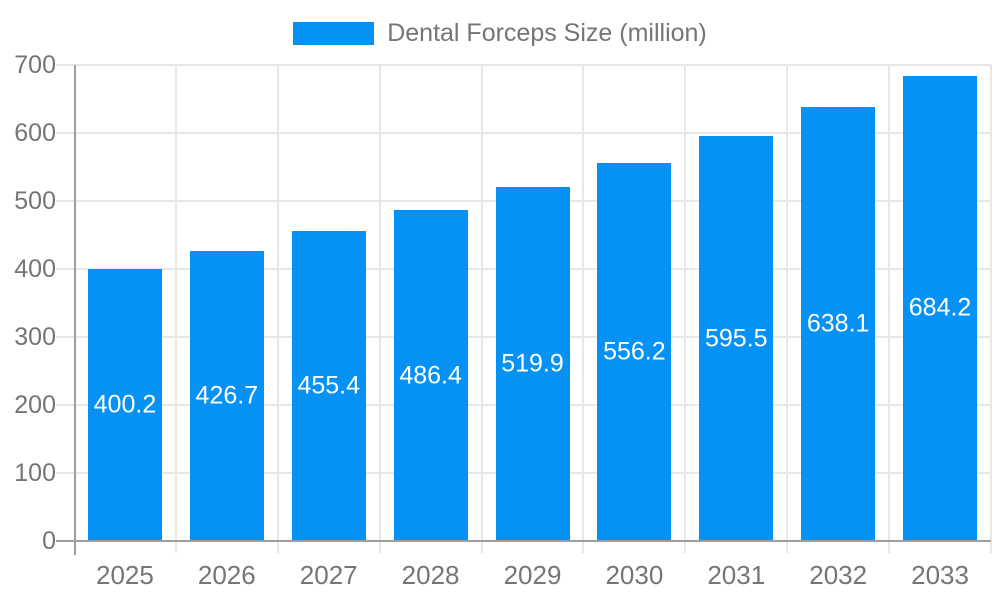  I want to click on bar-value-label: 519.9, so click(532, 363).